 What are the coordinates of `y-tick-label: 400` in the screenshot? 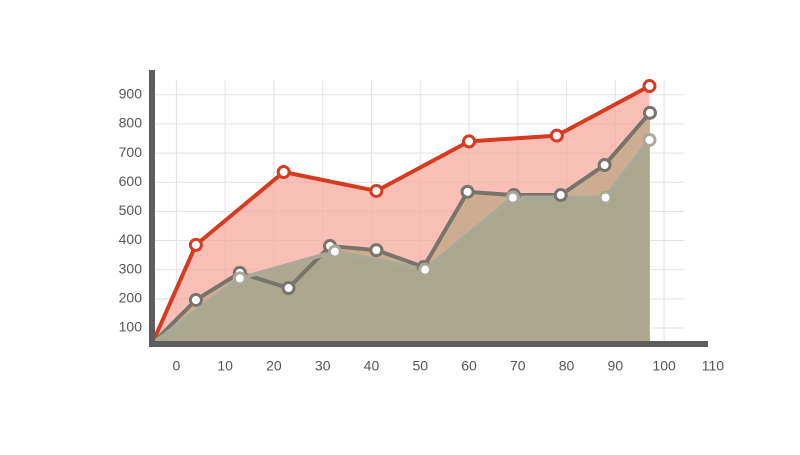 It's located at (131, 239).